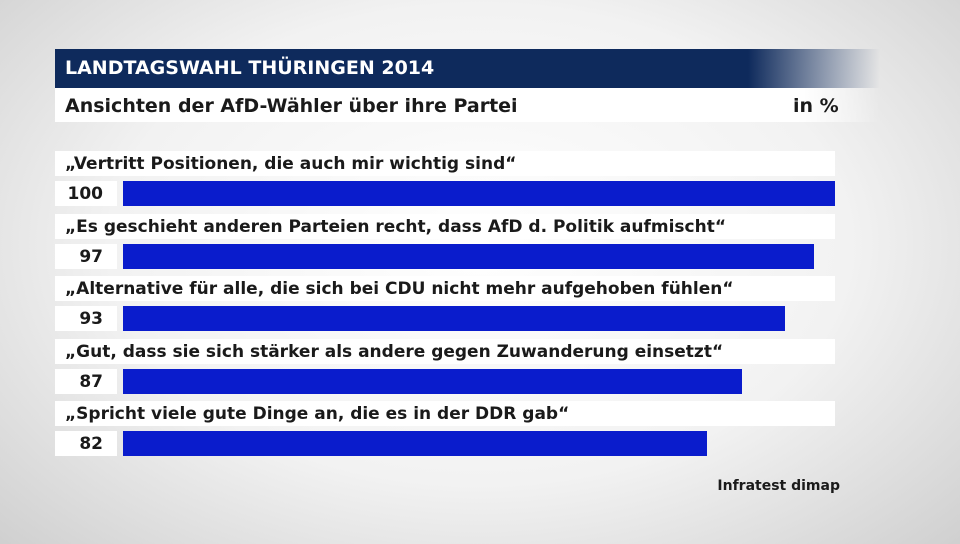  Describe the element at coordinates (778, 486) in the screenshot. I see `source-label: Infratest dimap` at that location.